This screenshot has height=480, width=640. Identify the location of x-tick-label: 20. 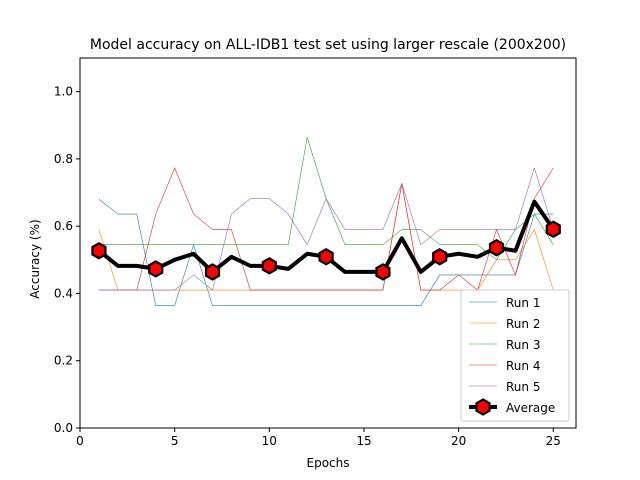
(458, 441).